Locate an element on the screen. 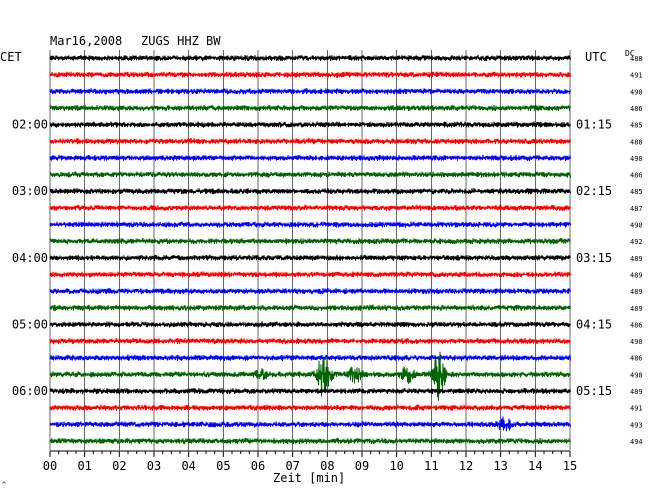 Image resolution: width=650 pixels, height=494 pixels. right-timezone-label: UTC is located at coordinates (596, 57).